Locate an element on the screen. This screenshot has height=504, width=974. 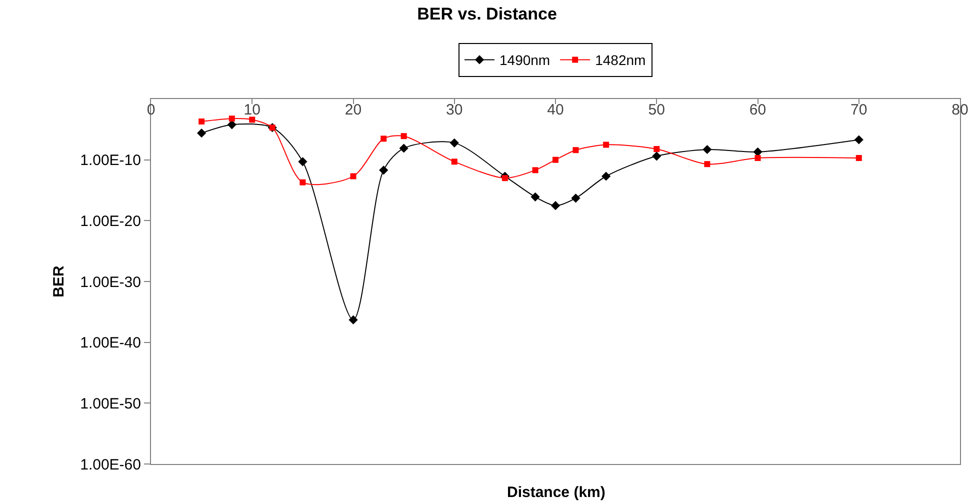
y-tick-label: 1.00E-40 is located at coordinates (110, 343).